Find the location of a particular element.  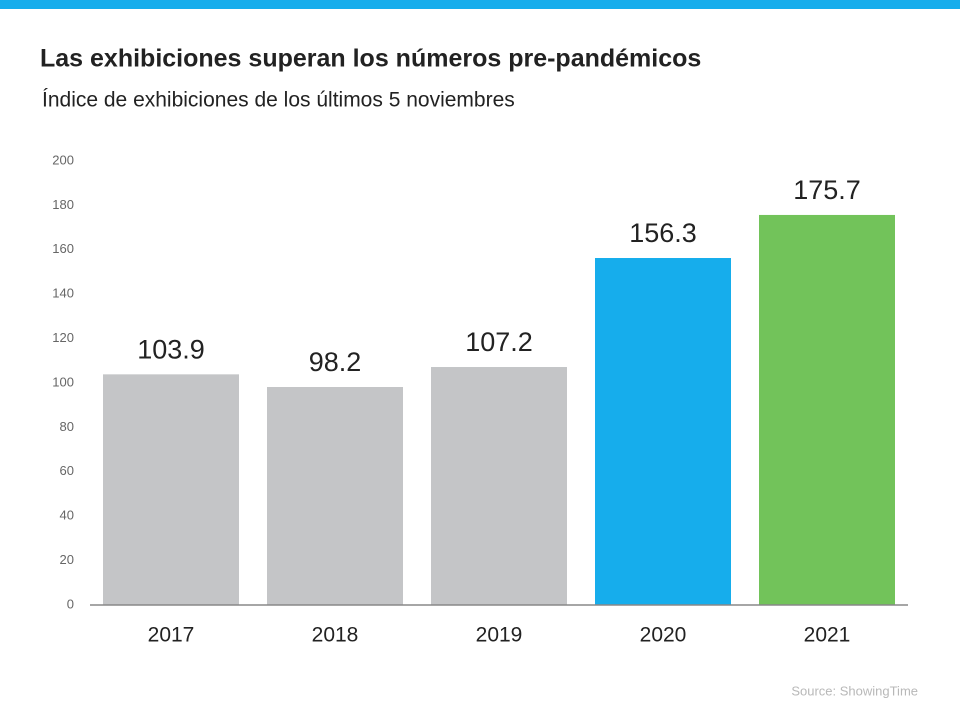

y-tick-label: 120 is located at coordinates (63, 337).